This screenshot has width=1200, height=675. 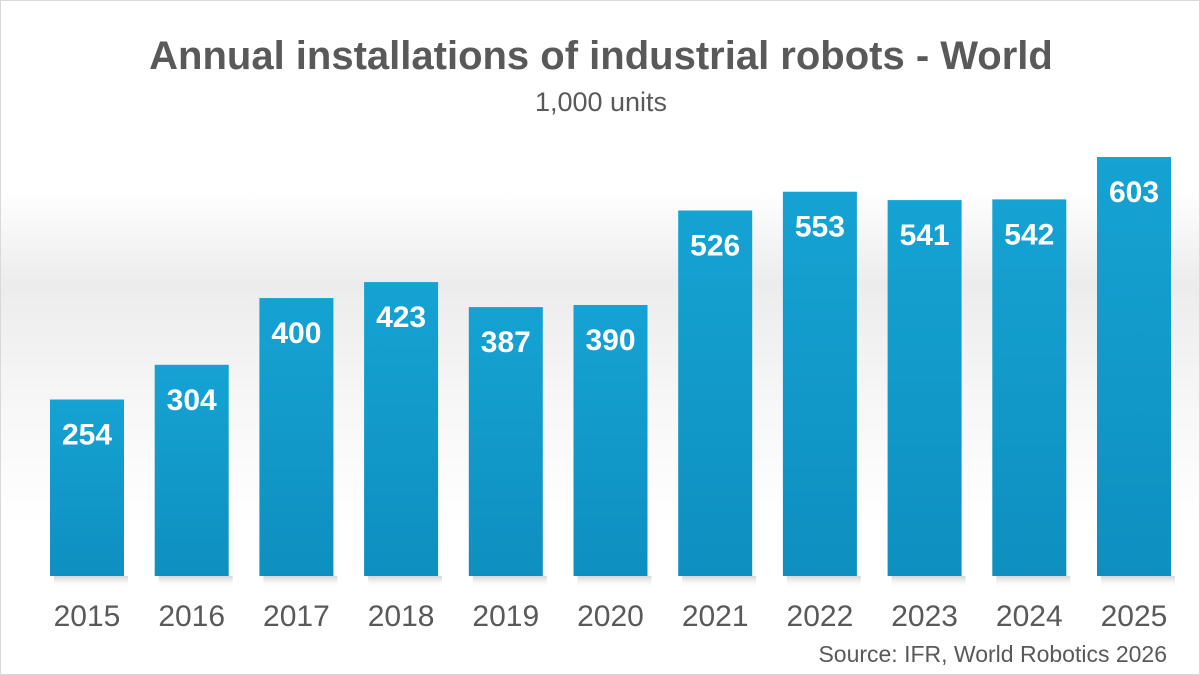 I want to click on bar-value-label: 423, so click(x=401, y=317).